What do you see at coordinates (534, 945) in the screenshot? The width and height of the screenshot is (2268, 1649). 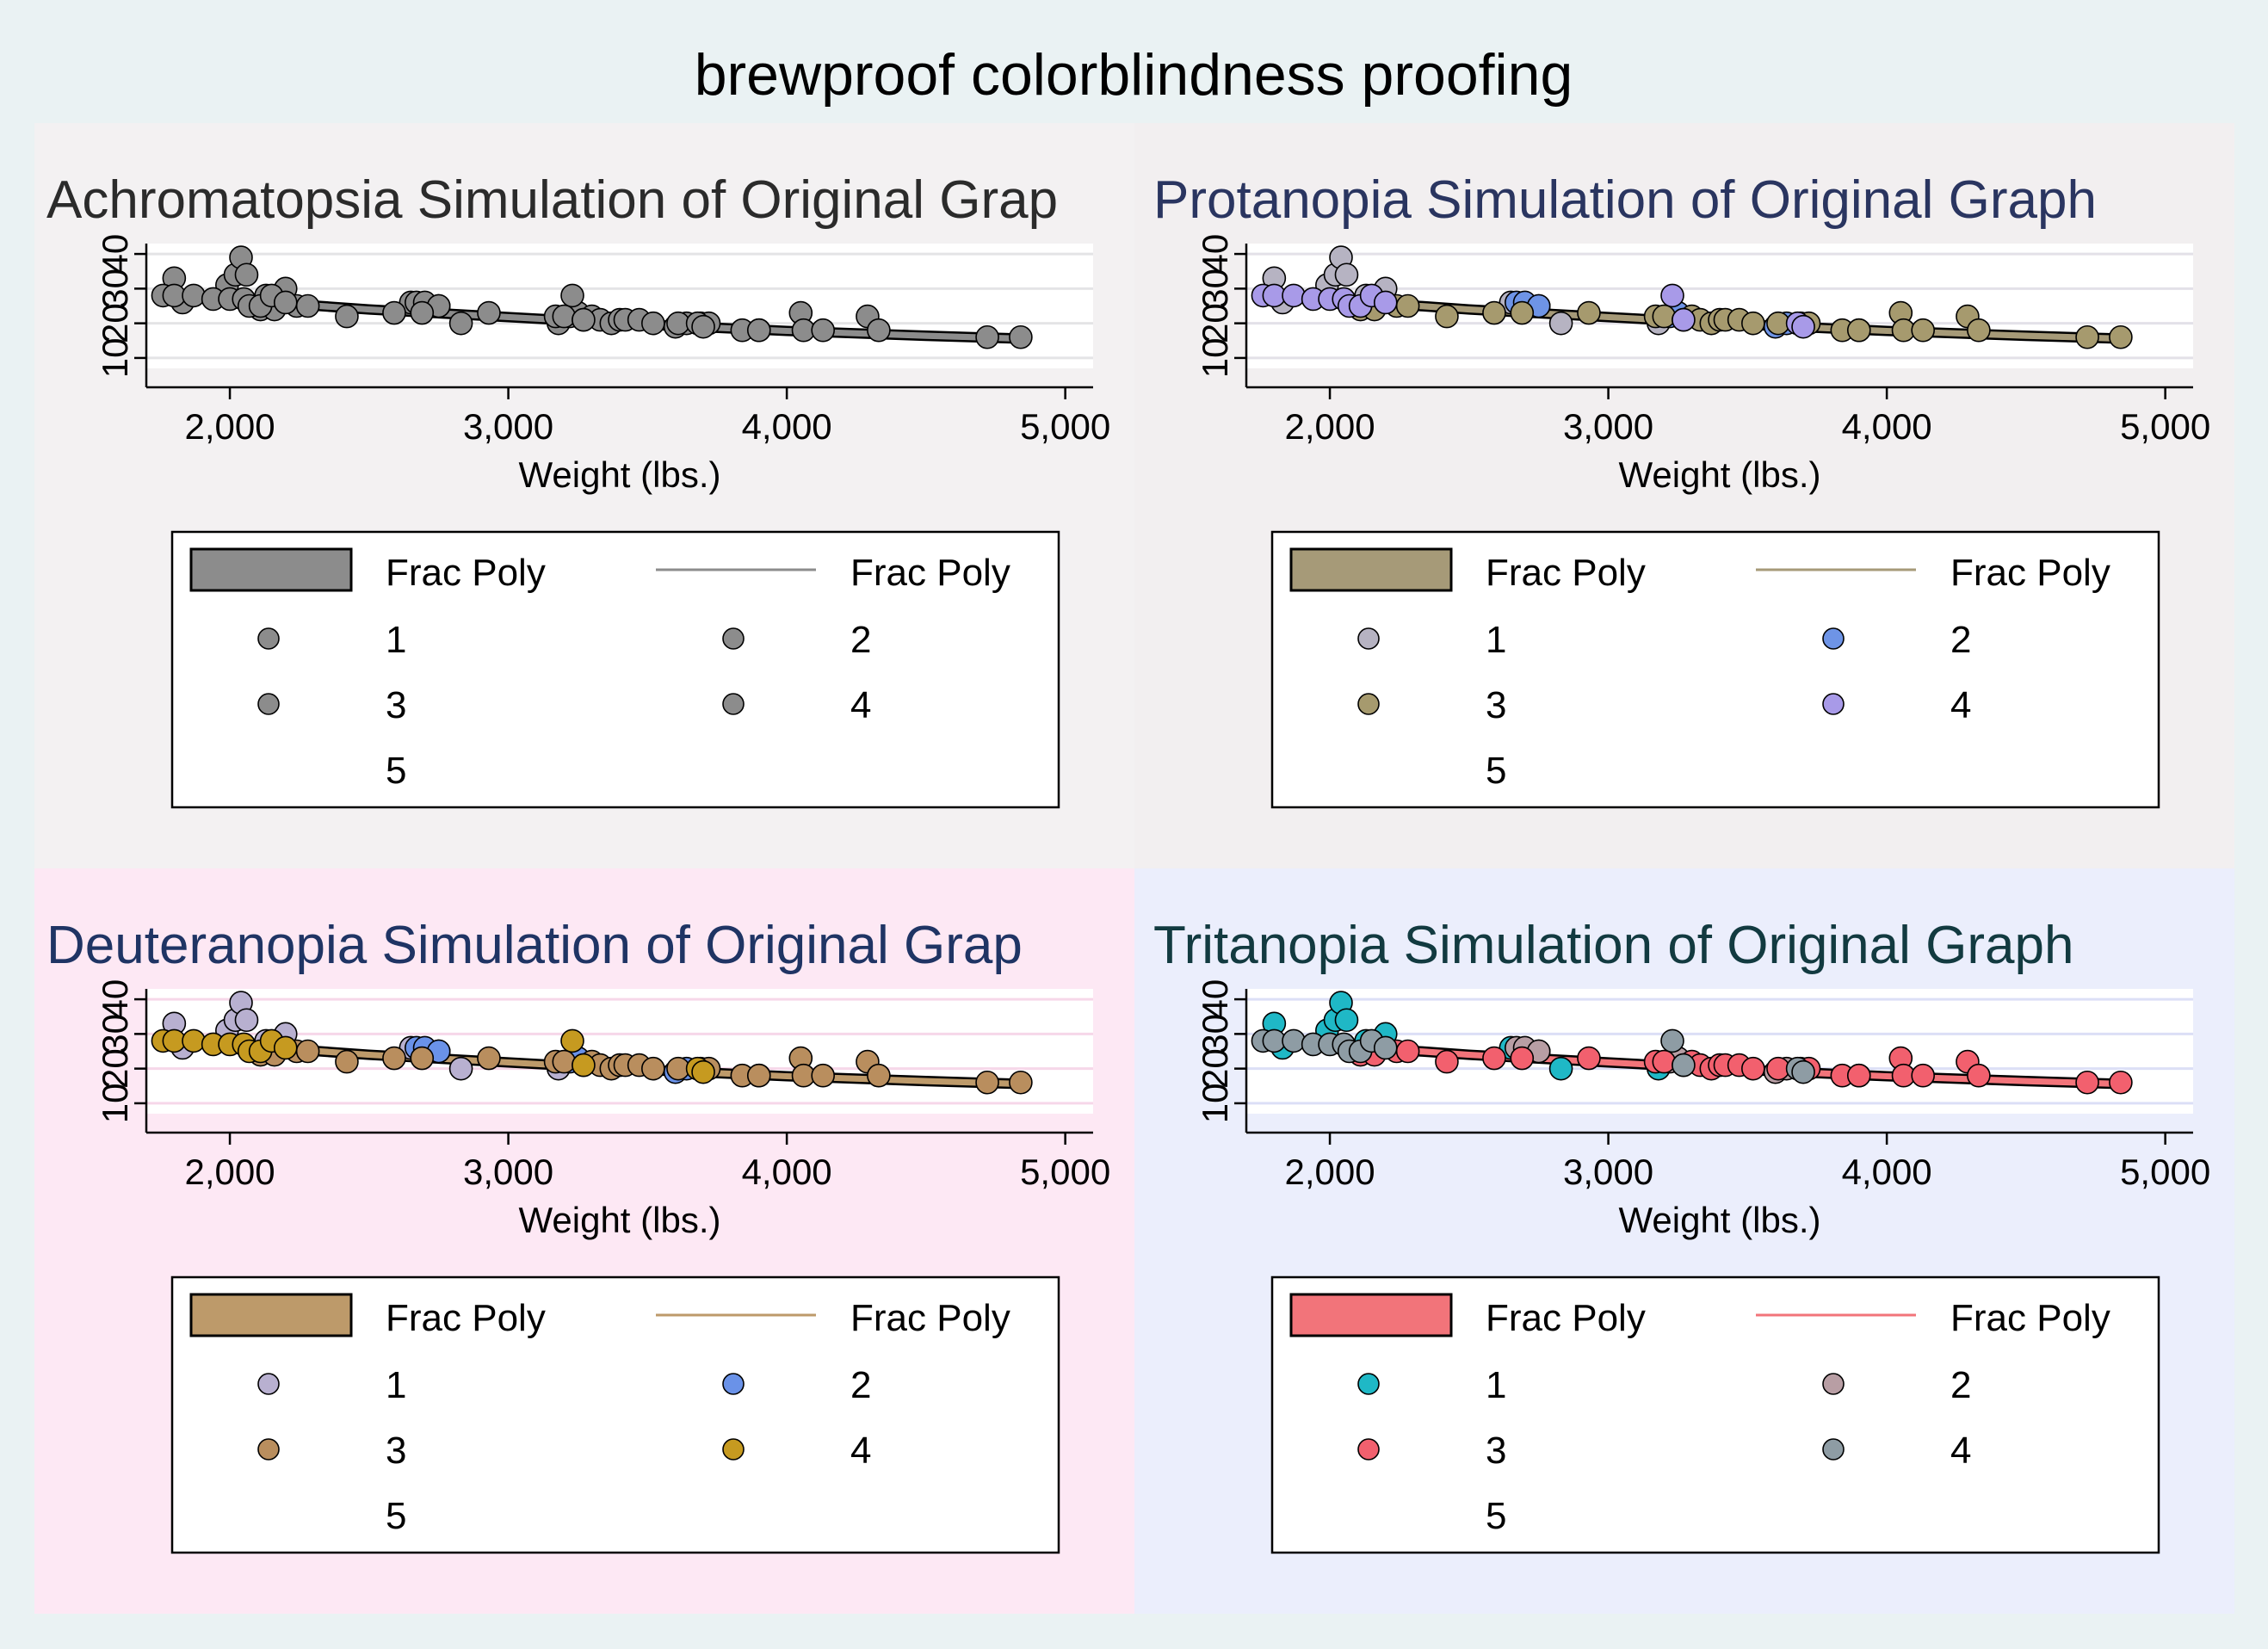 I see `chart-title: Deuteranopia Simulation of Original Grap` at bounding box center [534, 945].